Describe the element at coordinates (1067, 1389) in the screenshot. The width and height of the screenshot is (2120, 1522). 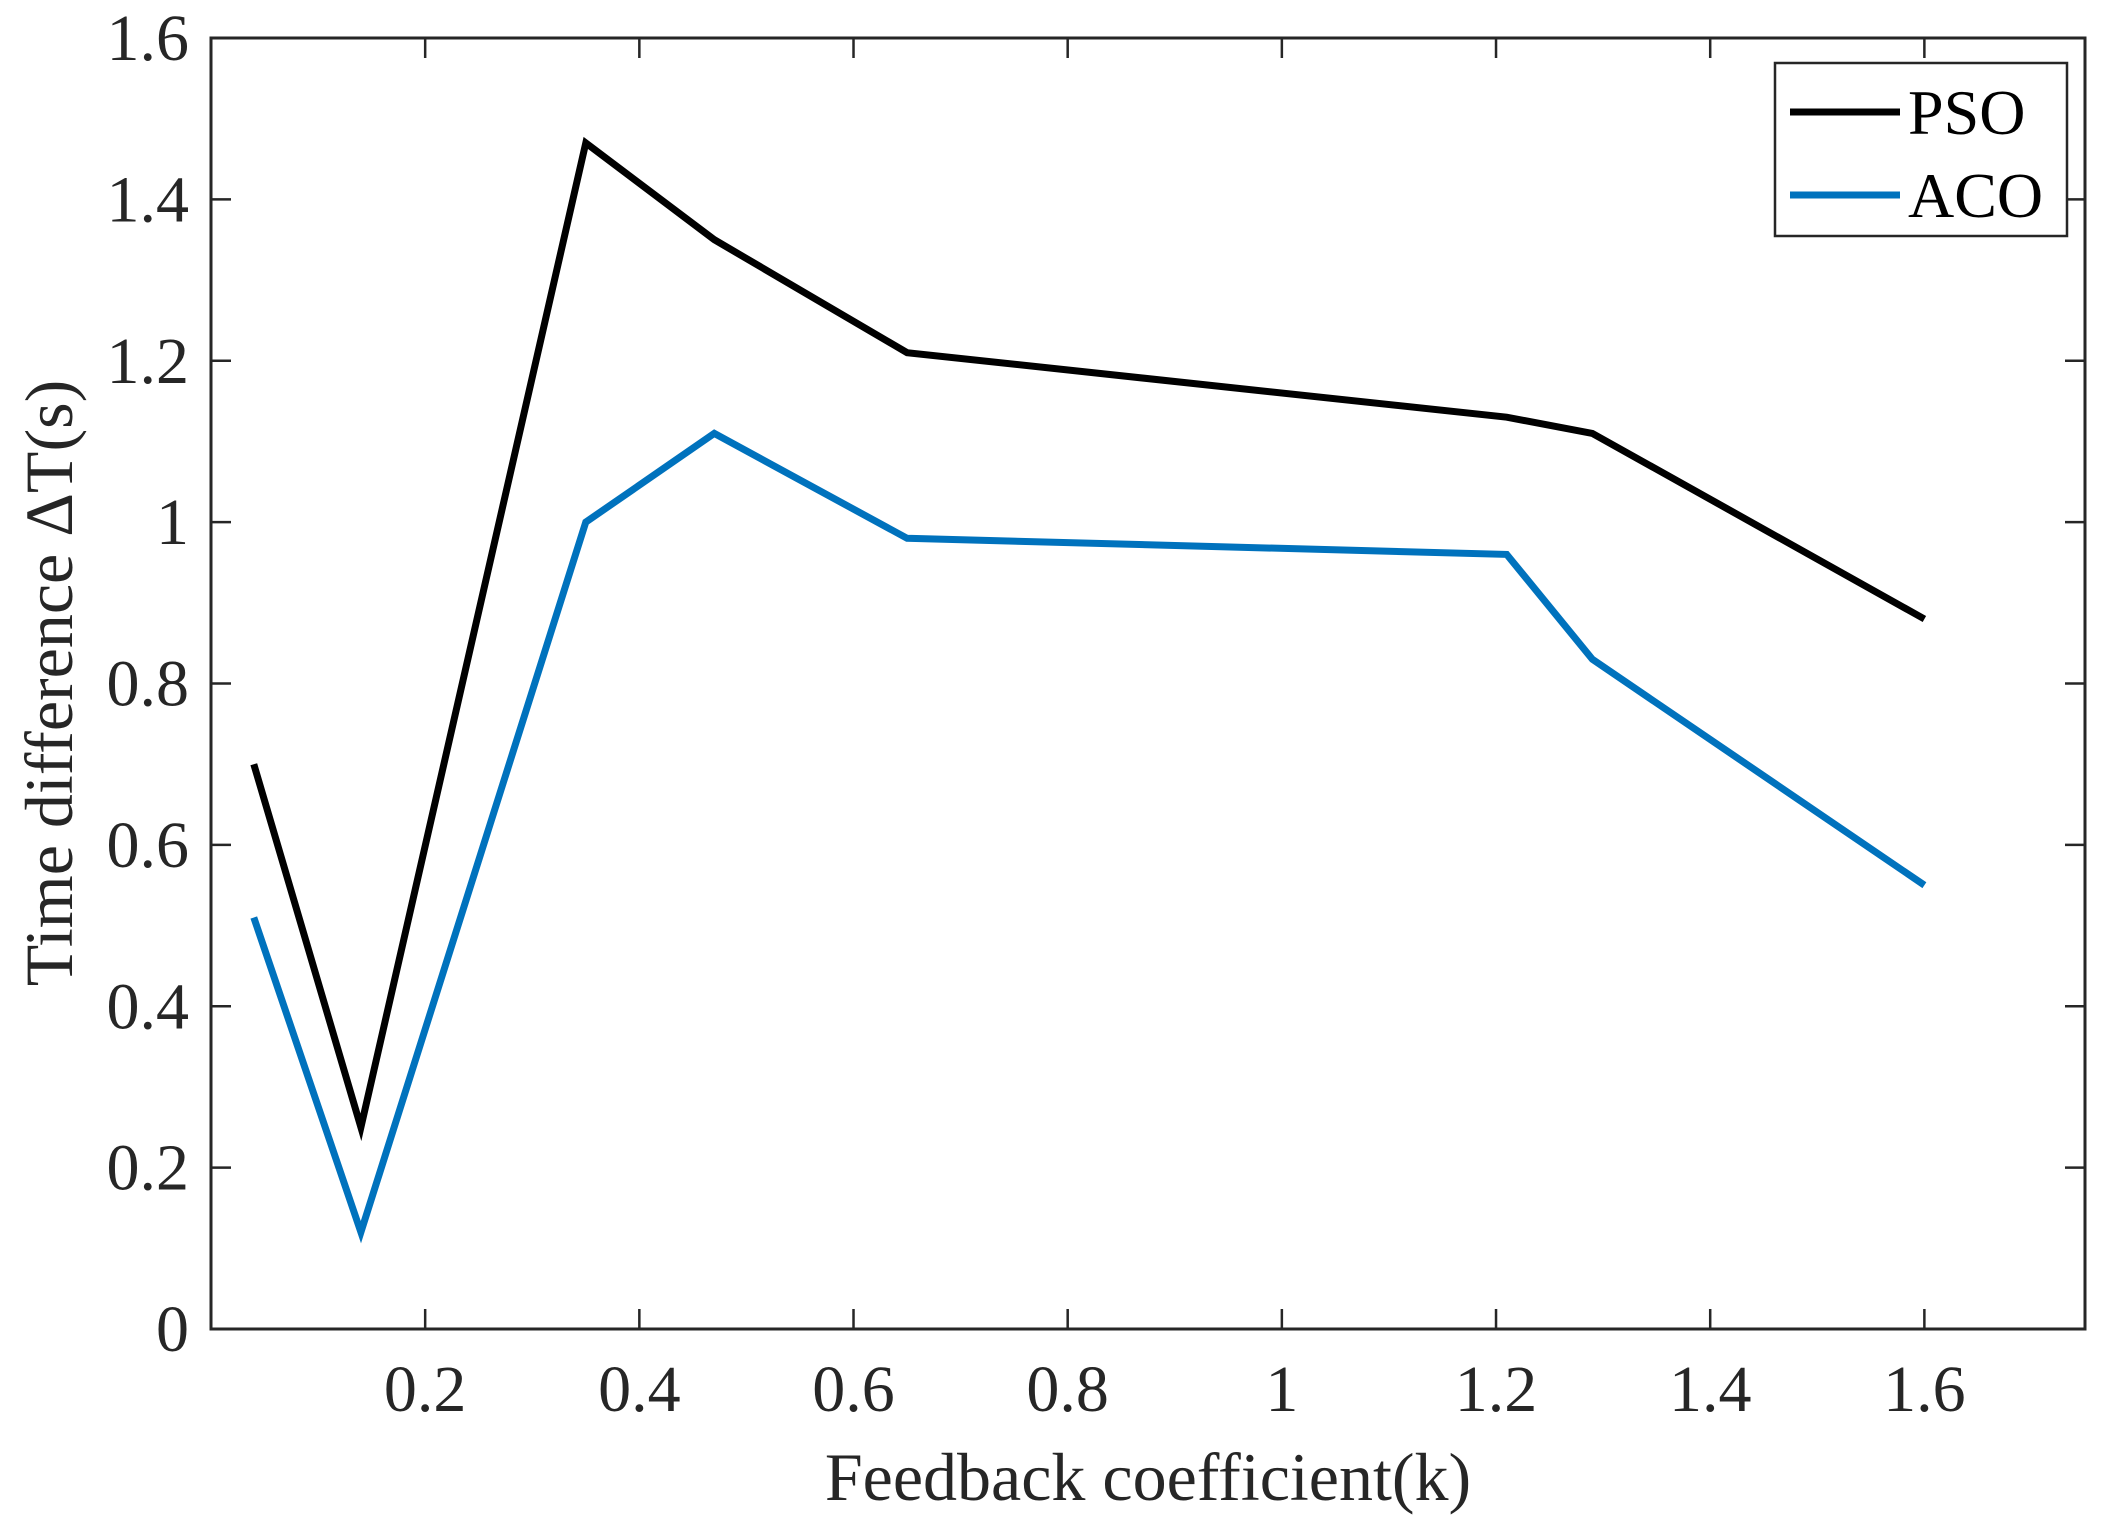
I see `x-tick-label: 0.8` at that location.